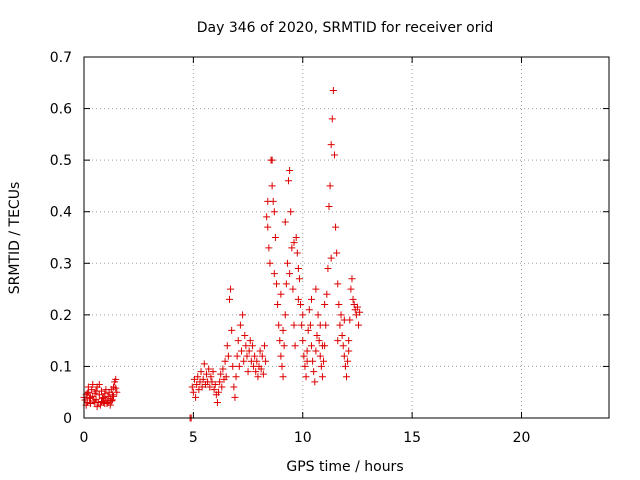  Describe the element at coordinates (522, 438) in the screenshot. I see `x-tick-label: 20` at that location.